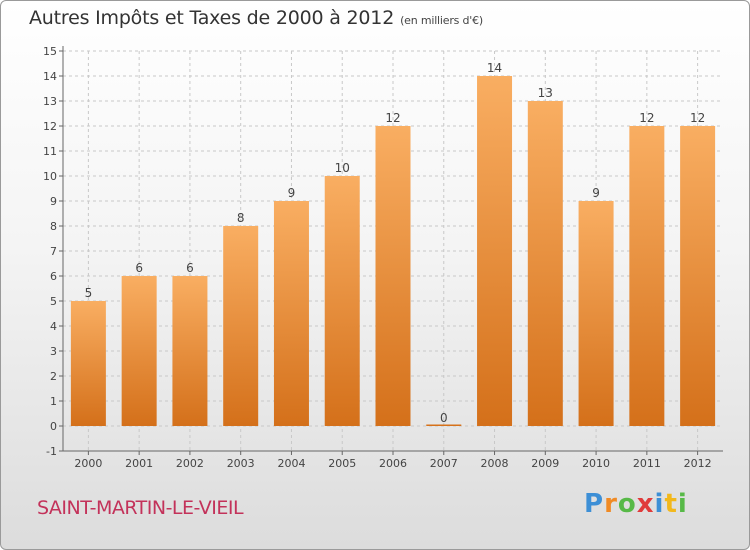 This screenshot has width=750, height=550. I want to click on x-tick-label: 2004, so click(291, 463).